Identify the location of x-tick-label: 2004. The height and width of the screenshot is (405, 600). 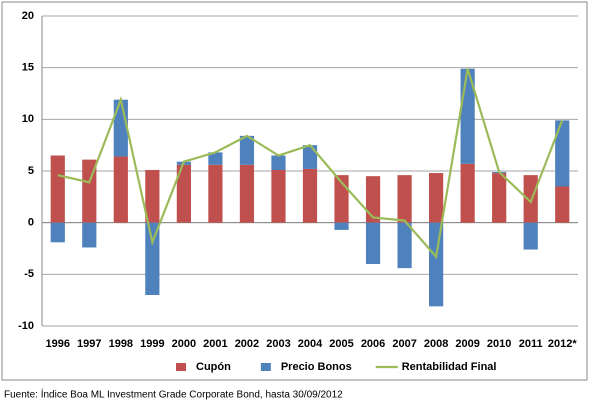
(310, 344).